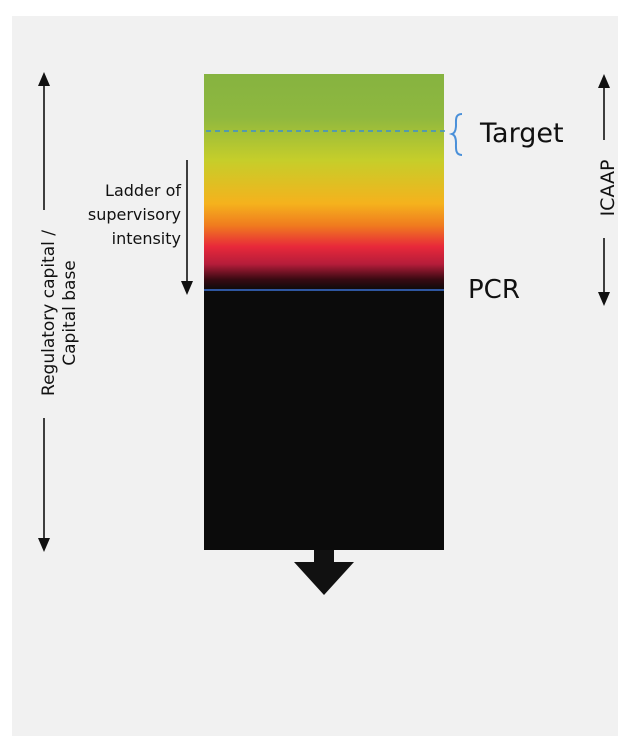 The image size is (631, 752). I want to click on icaap-label: ICAAP, so click(608, 188).